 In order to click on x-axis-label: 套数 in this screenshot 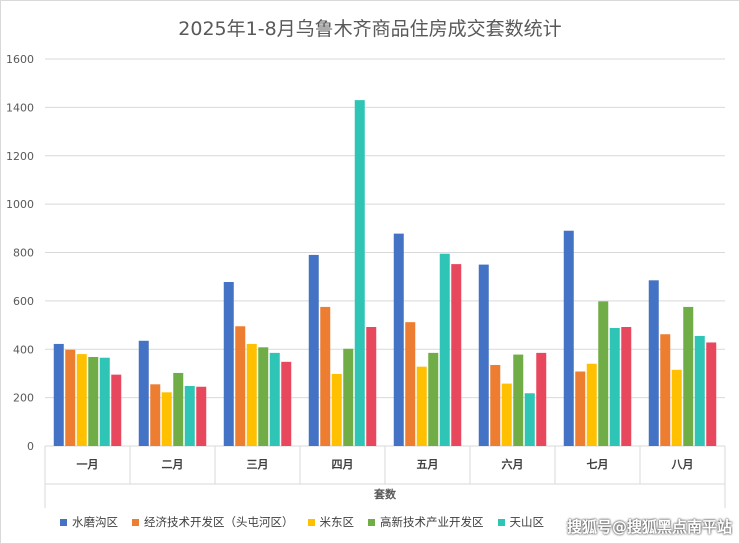, I will do `click(385, 494)`.